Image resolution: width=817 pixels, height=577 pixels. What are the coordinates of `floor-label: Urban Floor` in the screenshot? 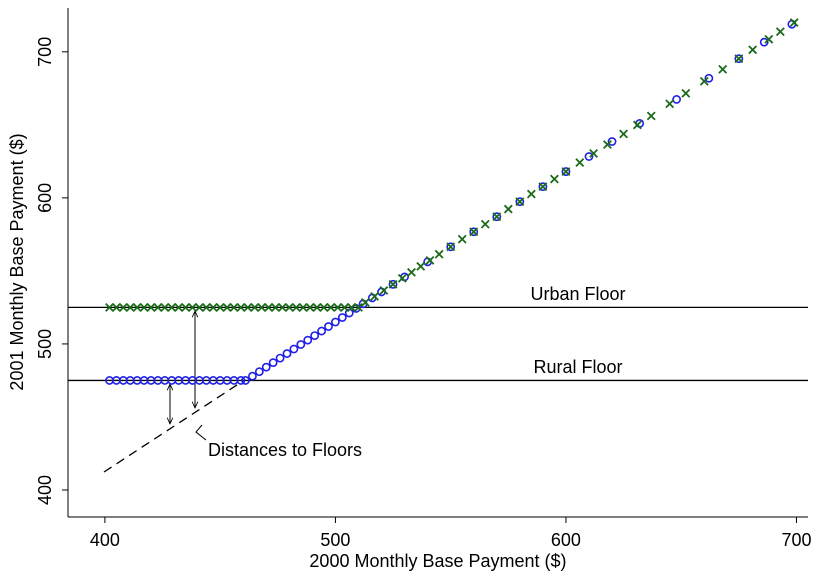 It's located at (577, 294).